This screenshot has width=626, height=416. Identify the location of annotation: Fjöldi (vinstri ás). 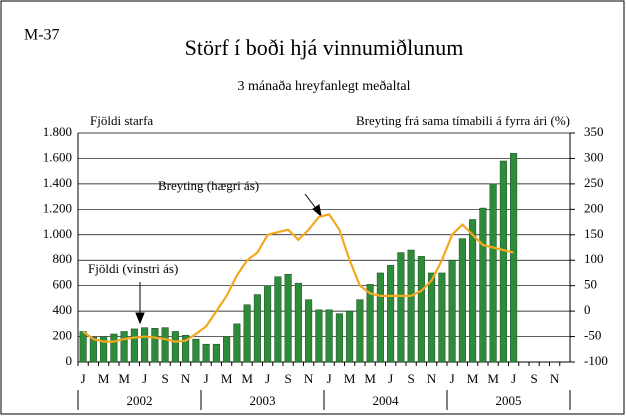
(133, 268).